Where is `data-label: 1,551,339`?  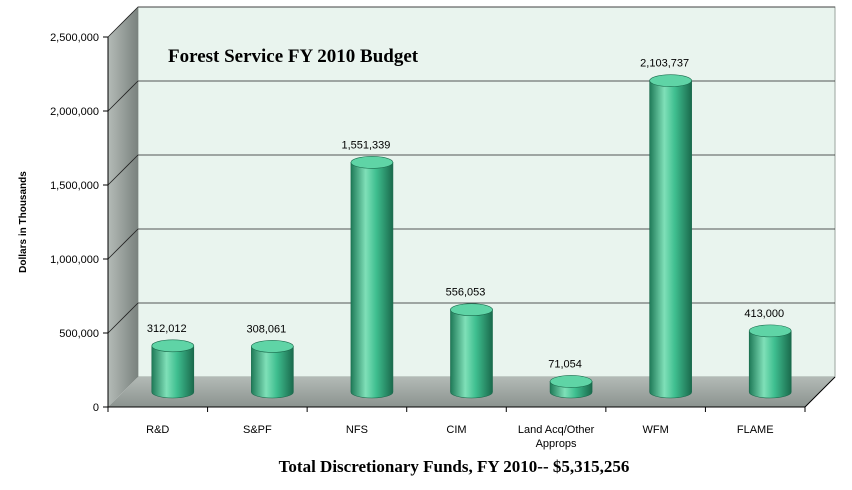
data-label: 1,551,339 is located at coordinates (365, 145).